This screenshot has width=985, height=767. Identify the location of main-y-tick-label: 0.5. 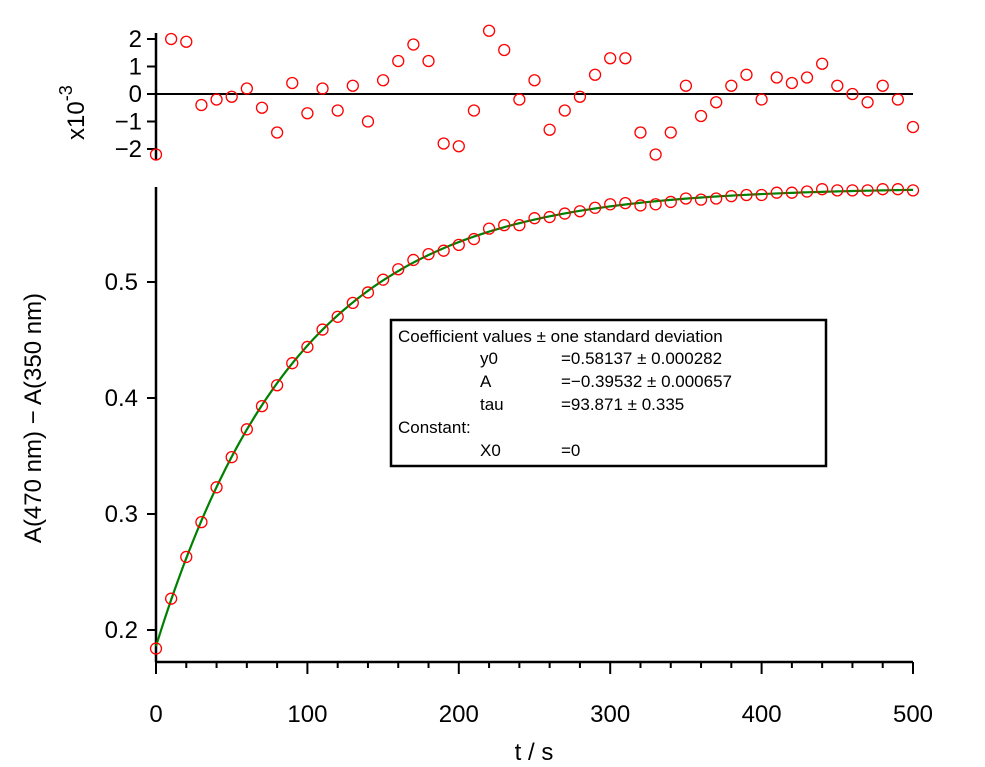
(121, 282).